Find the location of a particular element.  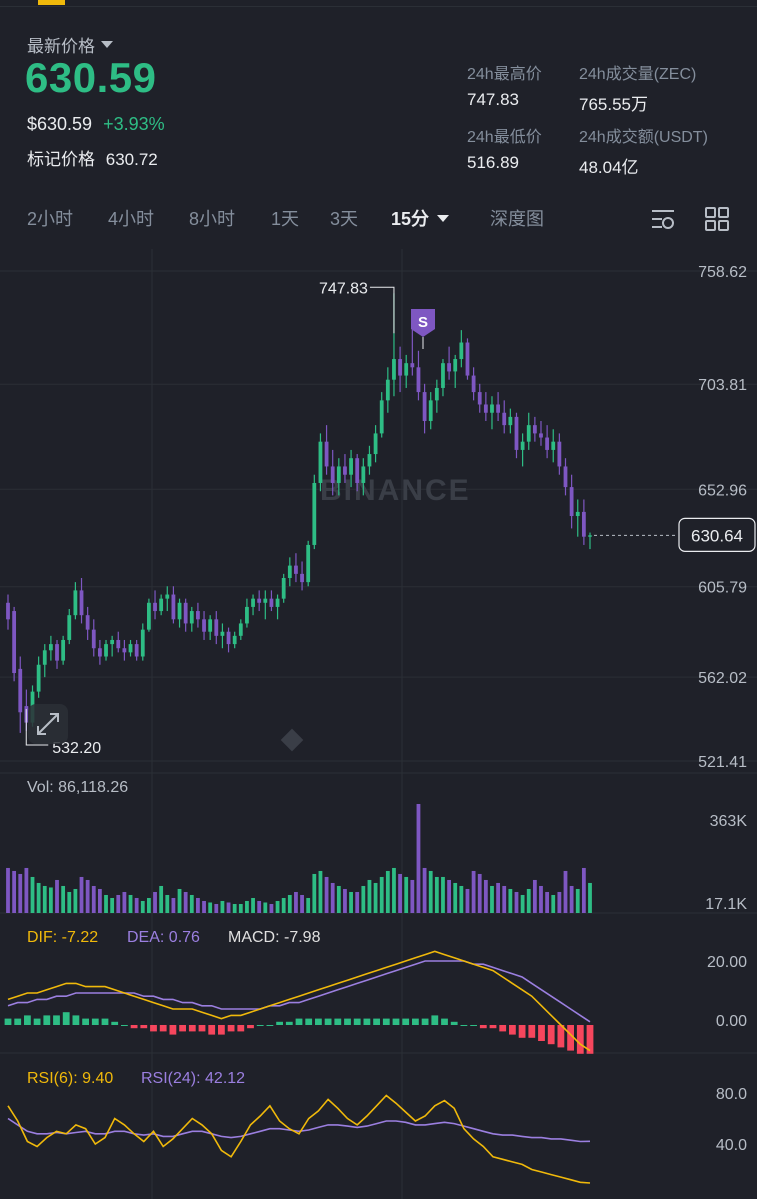

top-divider is located at coordinates (378, 6).